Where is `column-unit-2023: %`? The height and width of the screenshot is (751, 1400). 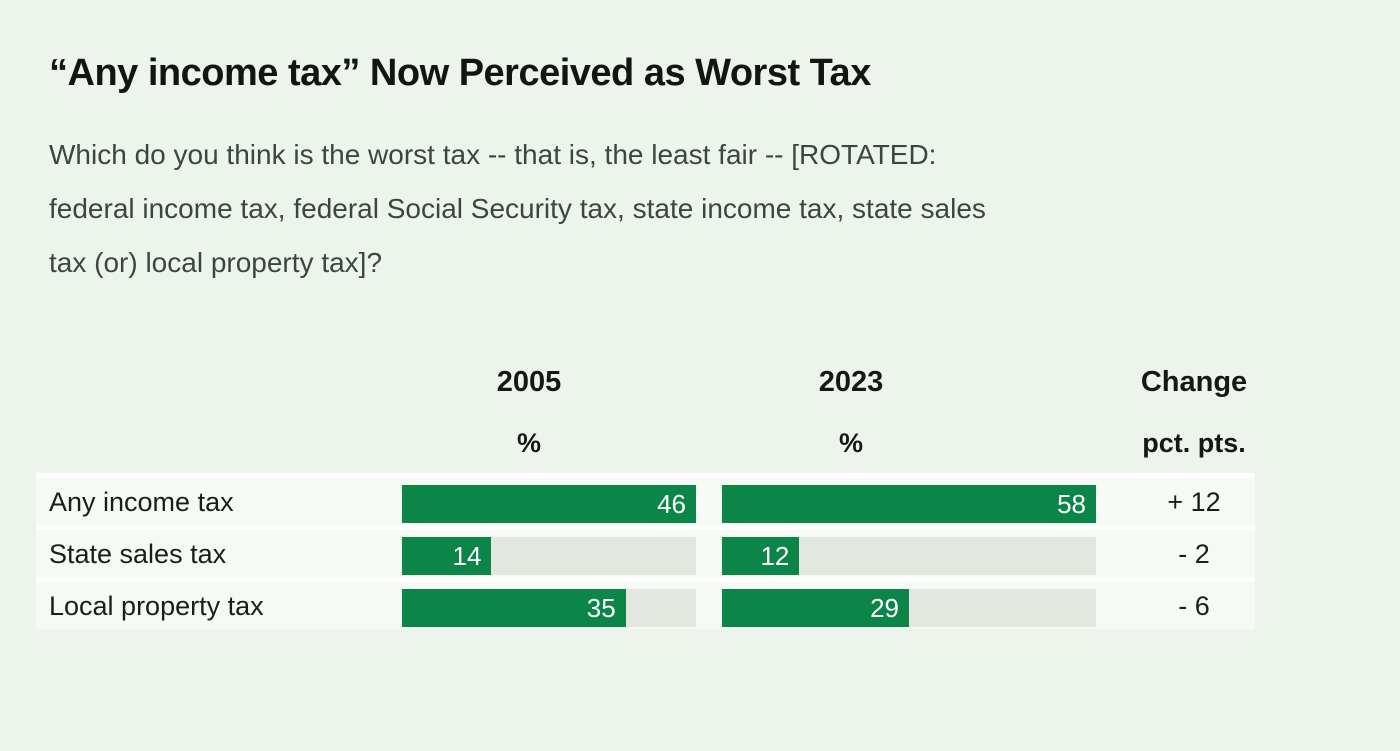 column-unit-2023: % is located at coordinates (851, 443).